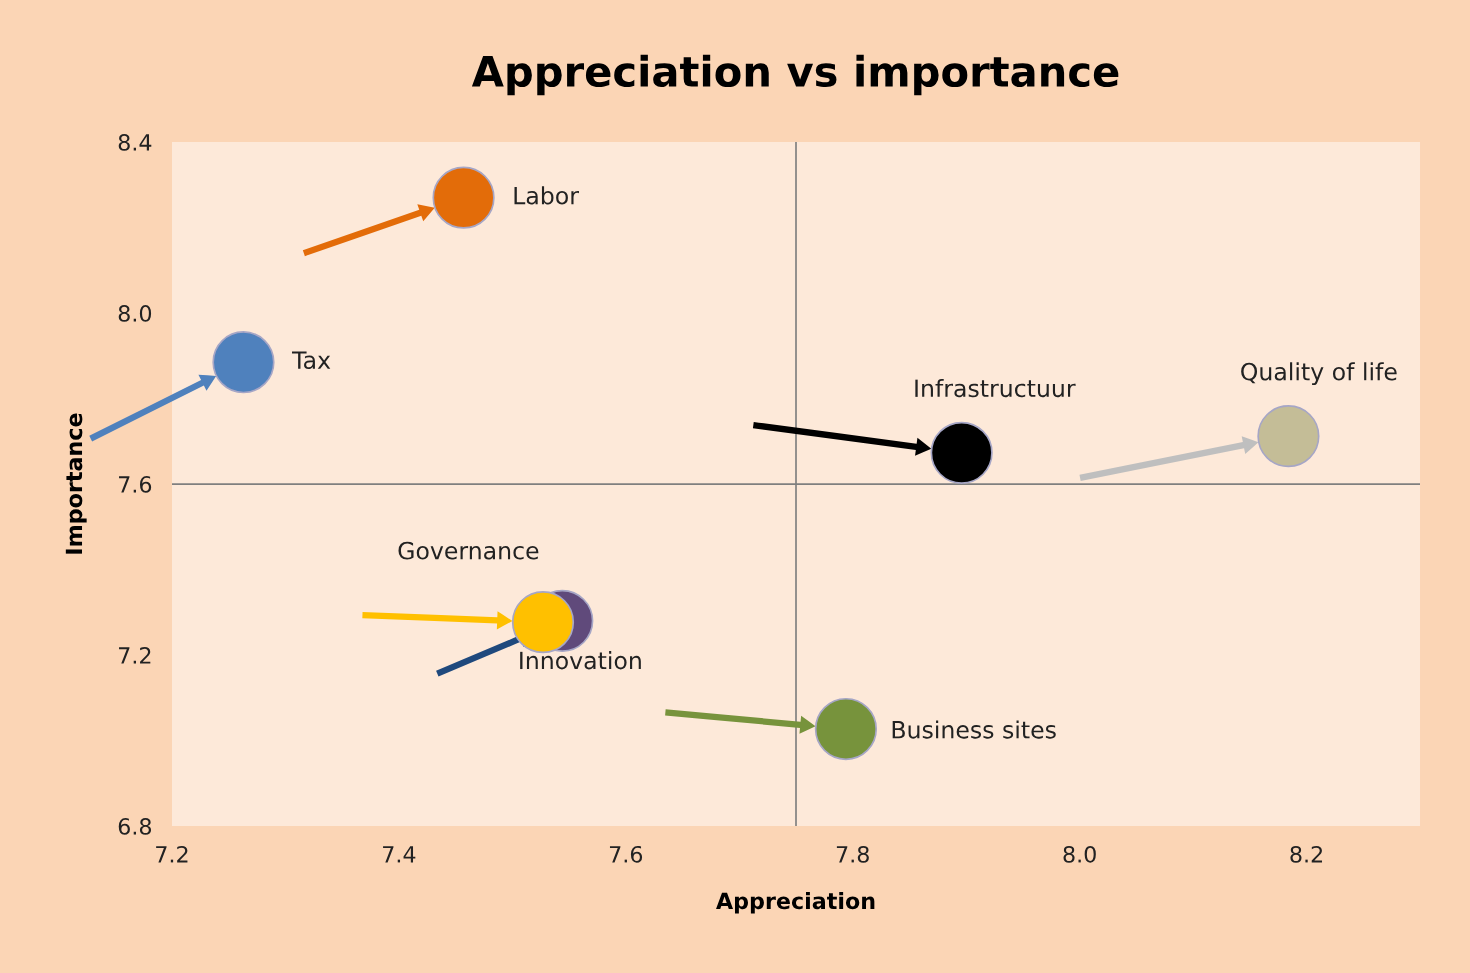  I want to click on series-label: Governance, so click(468, 550).